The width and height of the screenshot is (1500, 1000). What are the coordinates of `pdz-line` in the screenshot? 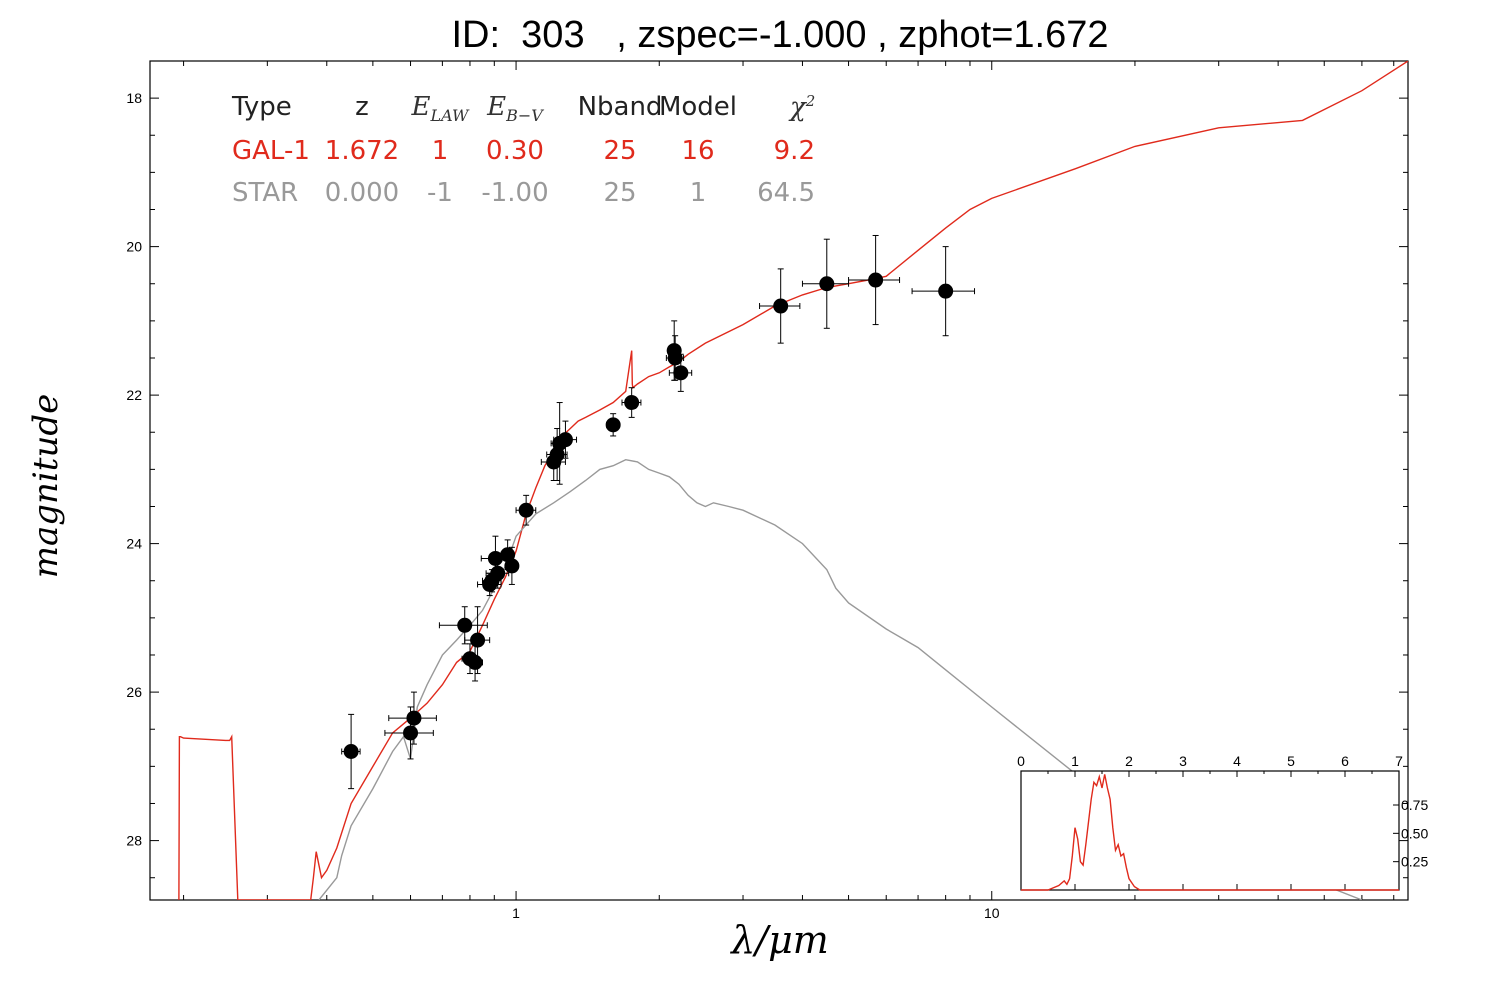 It's located at (1210, 832).